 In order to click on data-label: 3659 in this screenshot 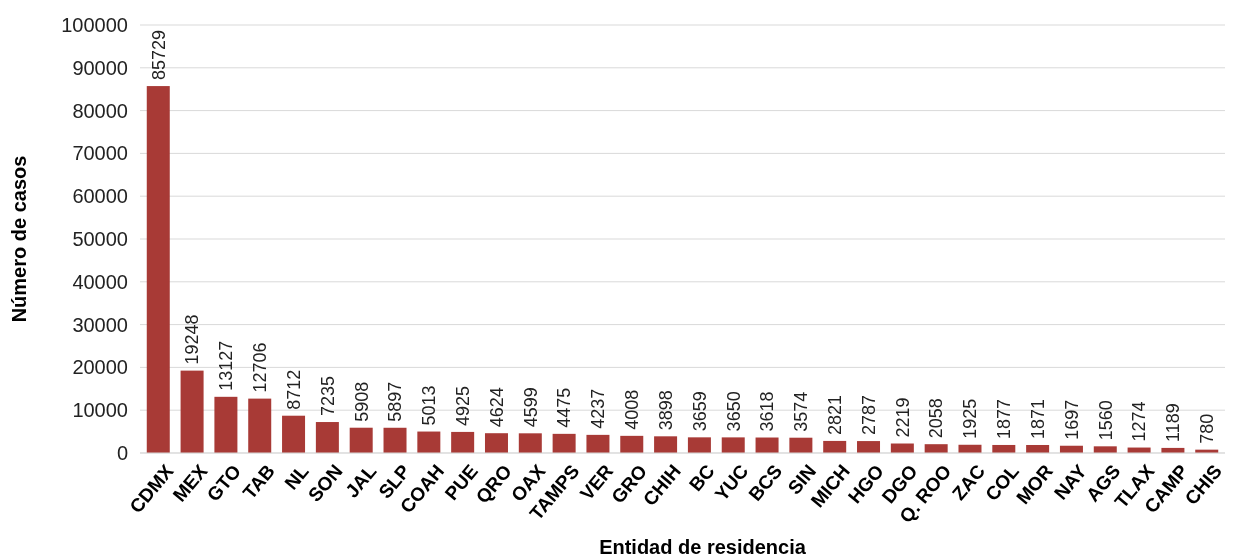, I will do `click(699, 411)`.